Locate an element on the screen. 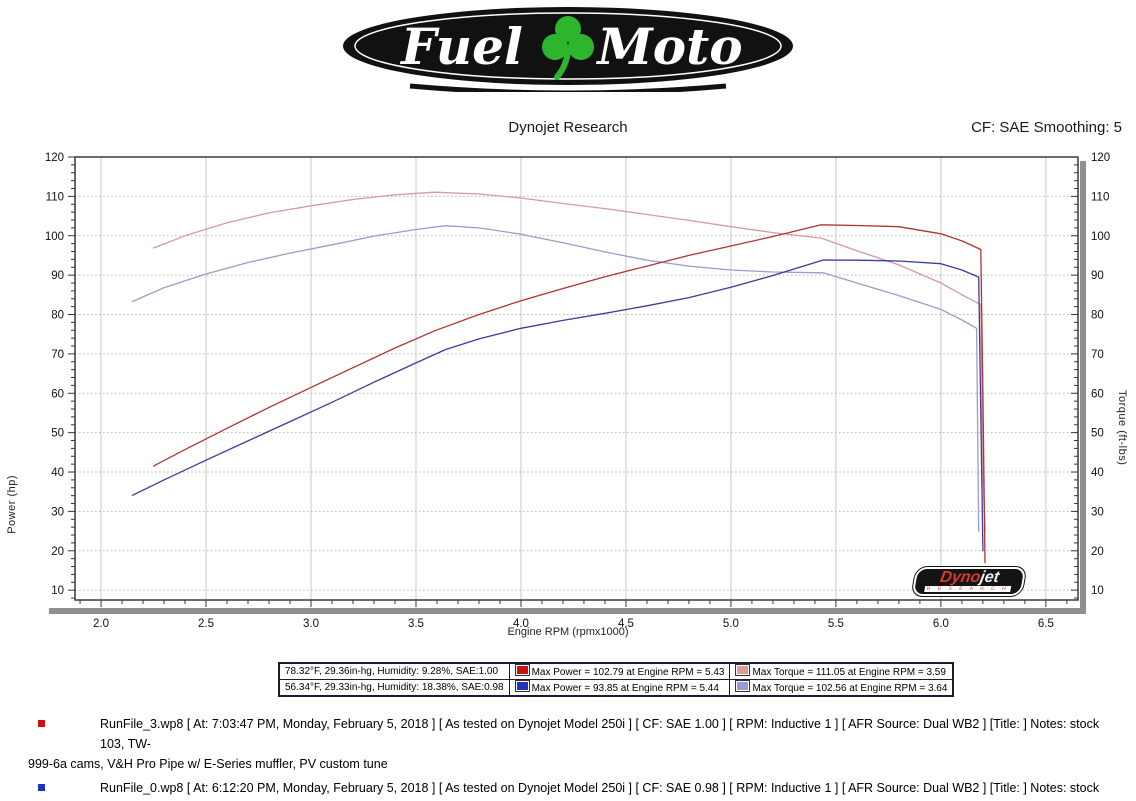  y-left-tick-label: 50 is located at coordinates (57, 434).